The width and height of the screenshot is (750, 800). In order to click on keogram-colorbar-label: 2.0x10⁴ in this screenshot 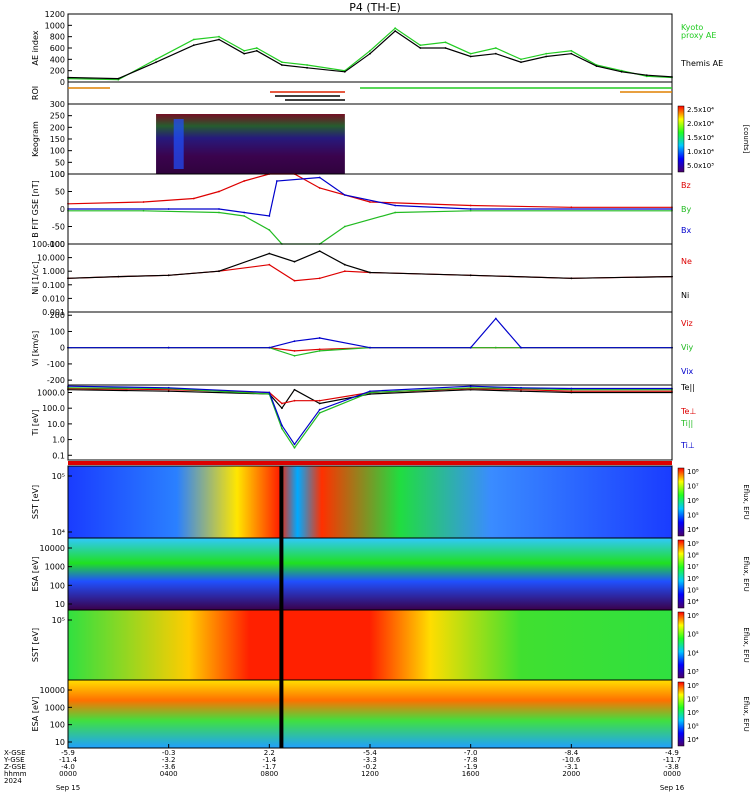, I will do `click(700, 124)`.